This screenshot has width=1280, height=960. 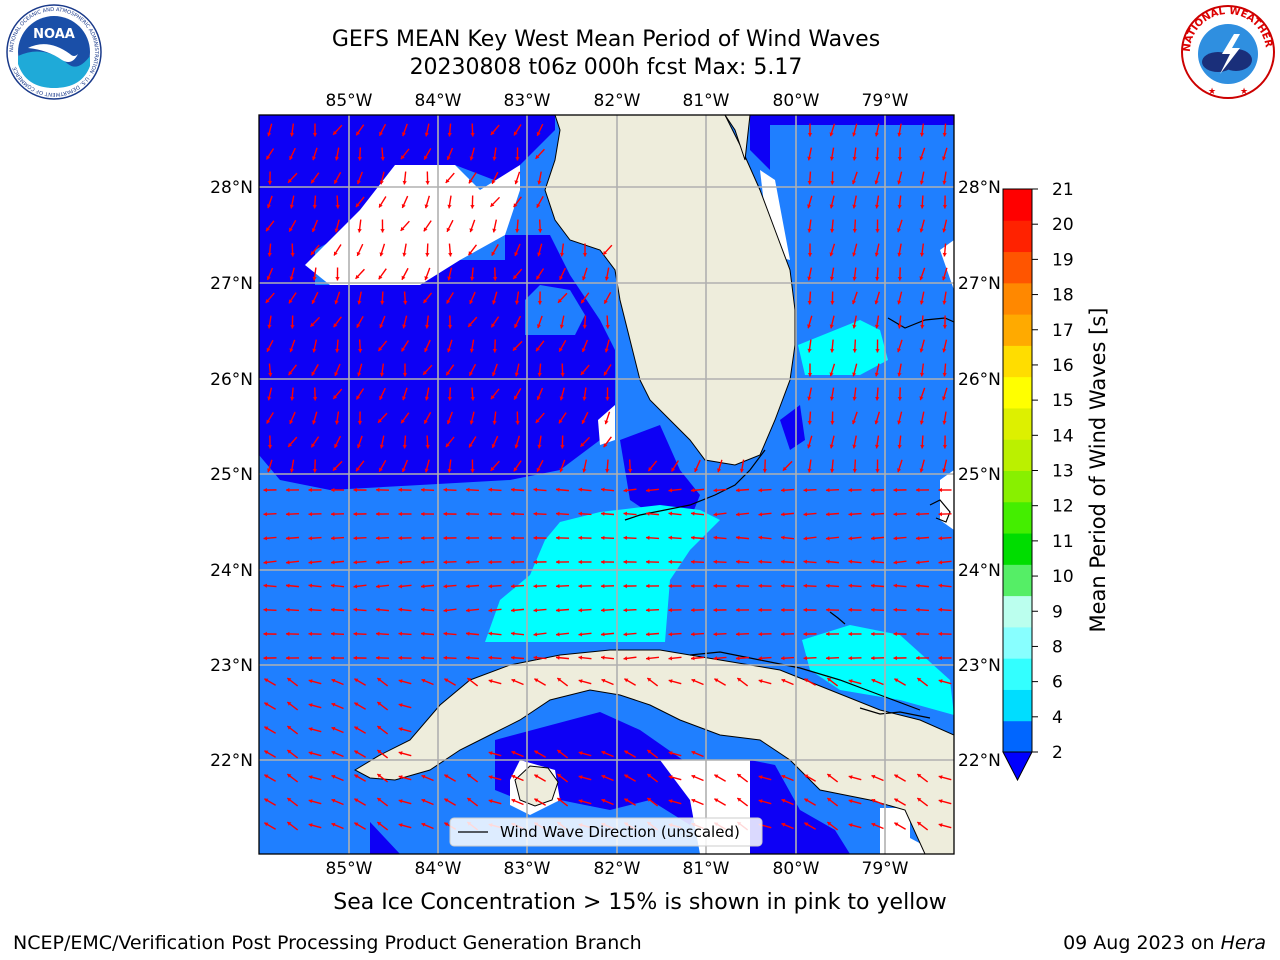 I want to click on isla-juventud-land, so click(x=536, y=786).